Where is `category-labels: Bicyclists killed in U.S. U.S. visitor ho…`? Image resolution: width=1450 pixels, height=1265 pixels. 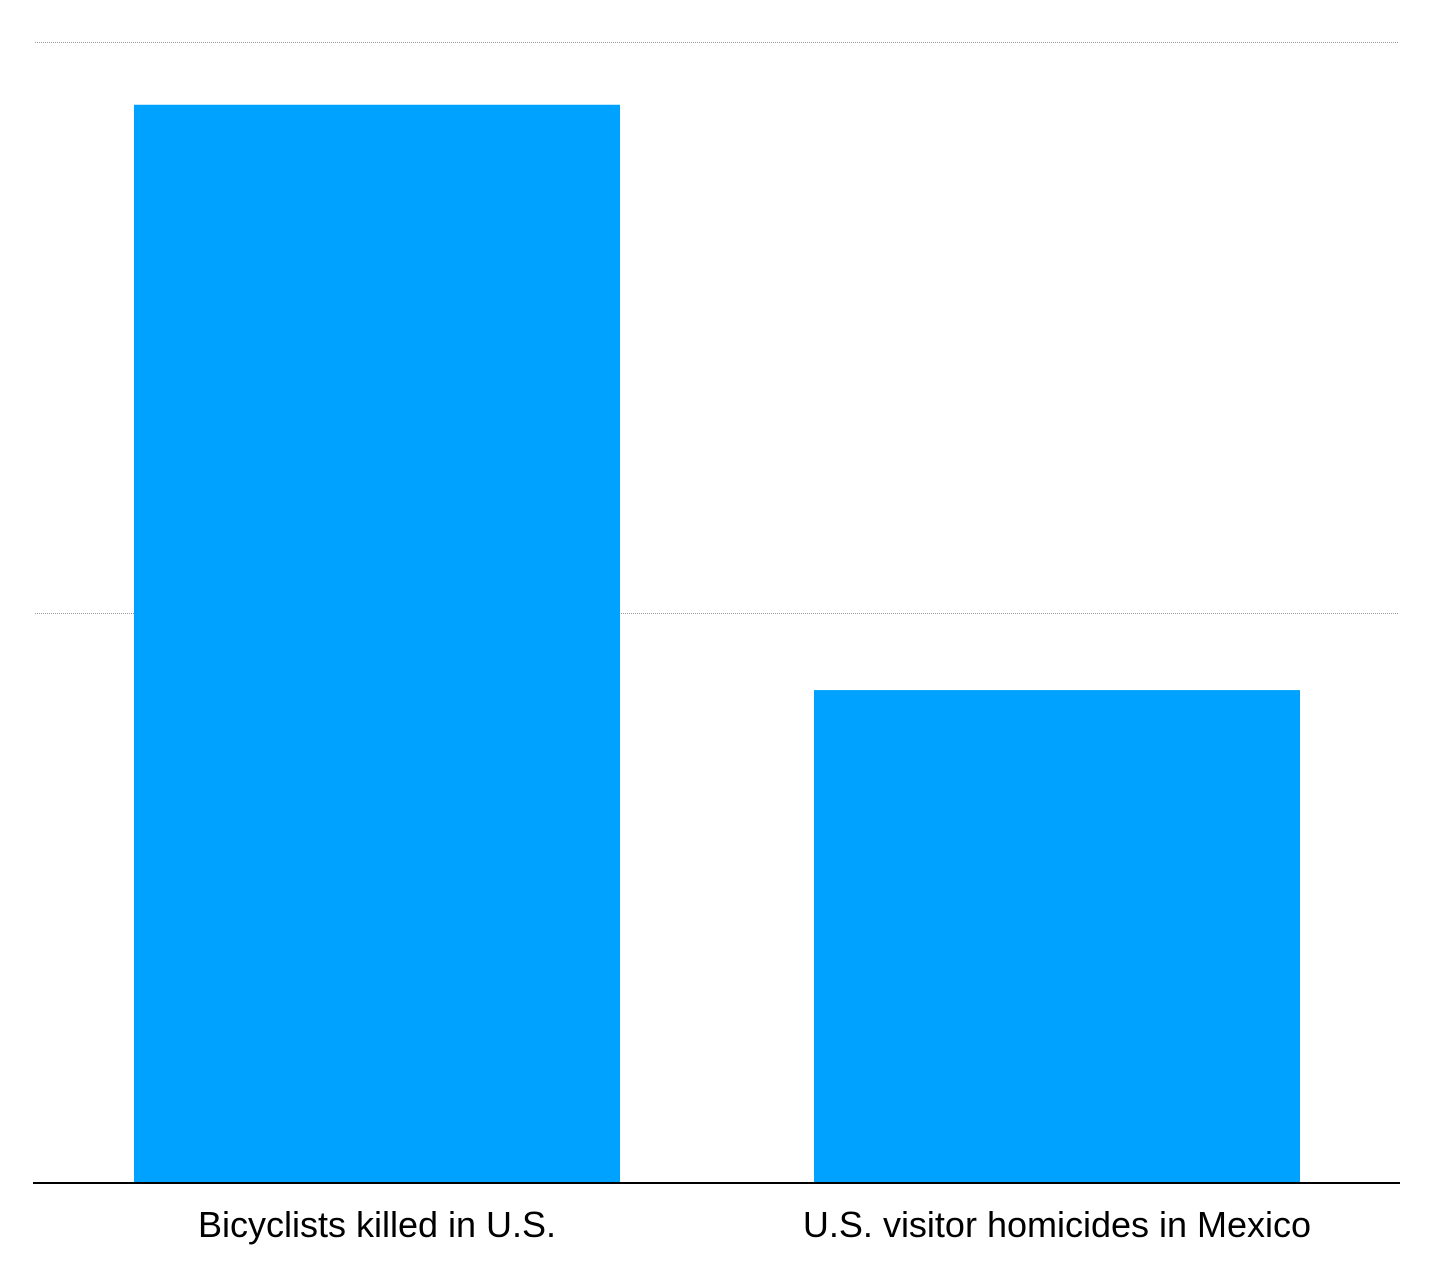 category-labels: Bicyclists killed in U.S. U.S. visitor ho… is located at coordinates (754, 1224).